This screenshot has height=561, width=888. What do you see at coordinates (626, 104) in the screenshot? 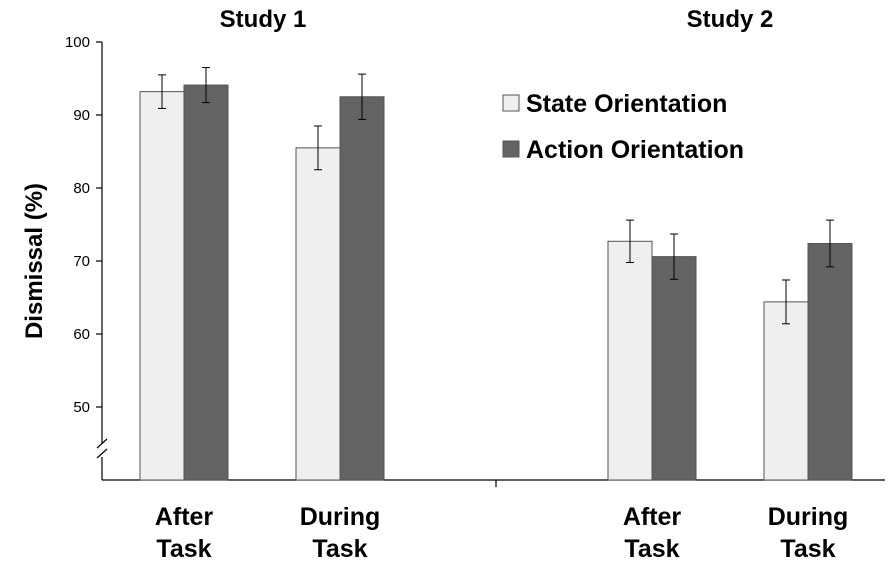
I see `legend-label: State Orientation` at bounding box center [626, 104].